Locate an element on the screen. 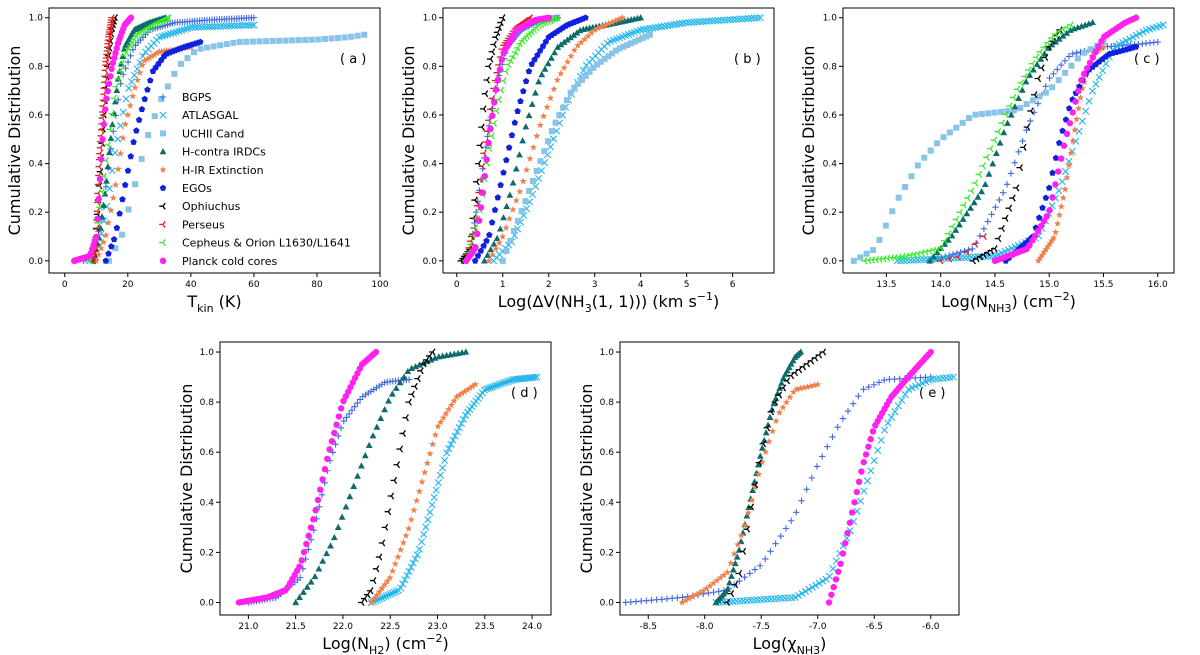 Image resolution: width=1200 pixels, height=655 pixels. x-tick-label: 22.0 is located at coordinates (343, 627).